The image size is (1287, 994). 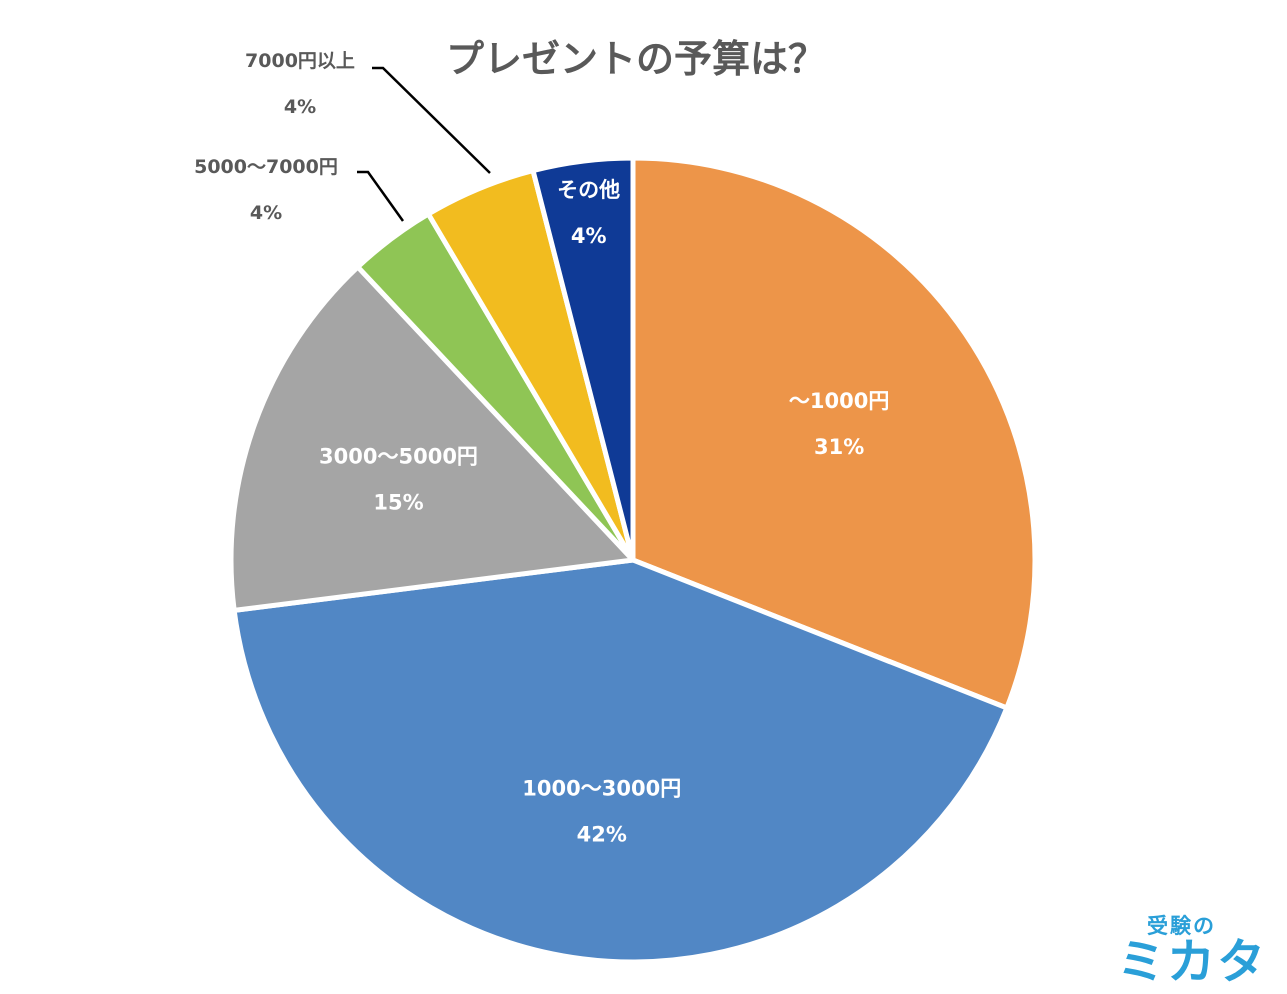 I want to click on leader-lines, so click(x=424, y=144).